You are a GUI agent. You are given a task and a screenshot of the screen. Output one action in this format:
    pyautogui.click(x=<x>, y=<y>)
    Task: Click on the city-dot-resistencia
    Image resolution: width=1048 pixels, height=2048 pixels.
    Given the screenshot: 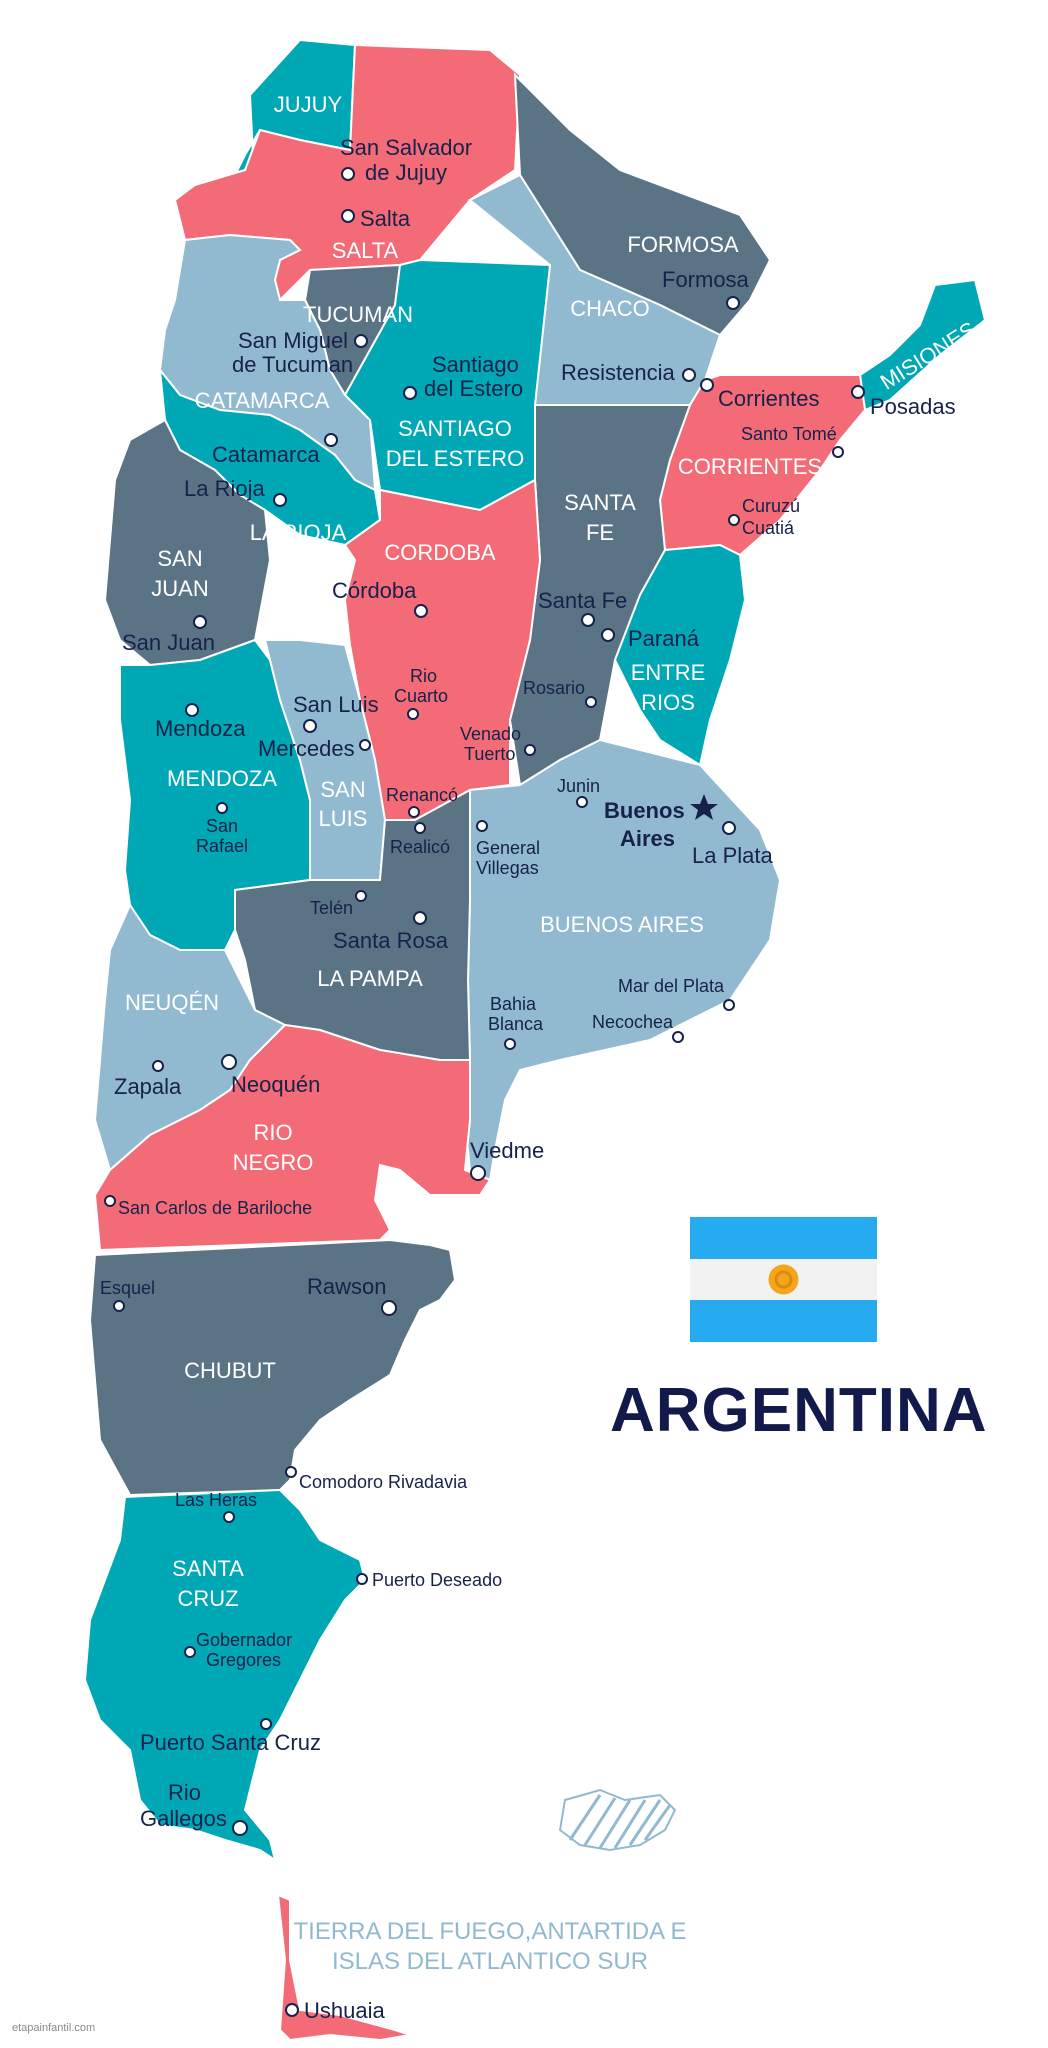 What is the action you would take?
    pyautogui.click(x=689, y=375)
    